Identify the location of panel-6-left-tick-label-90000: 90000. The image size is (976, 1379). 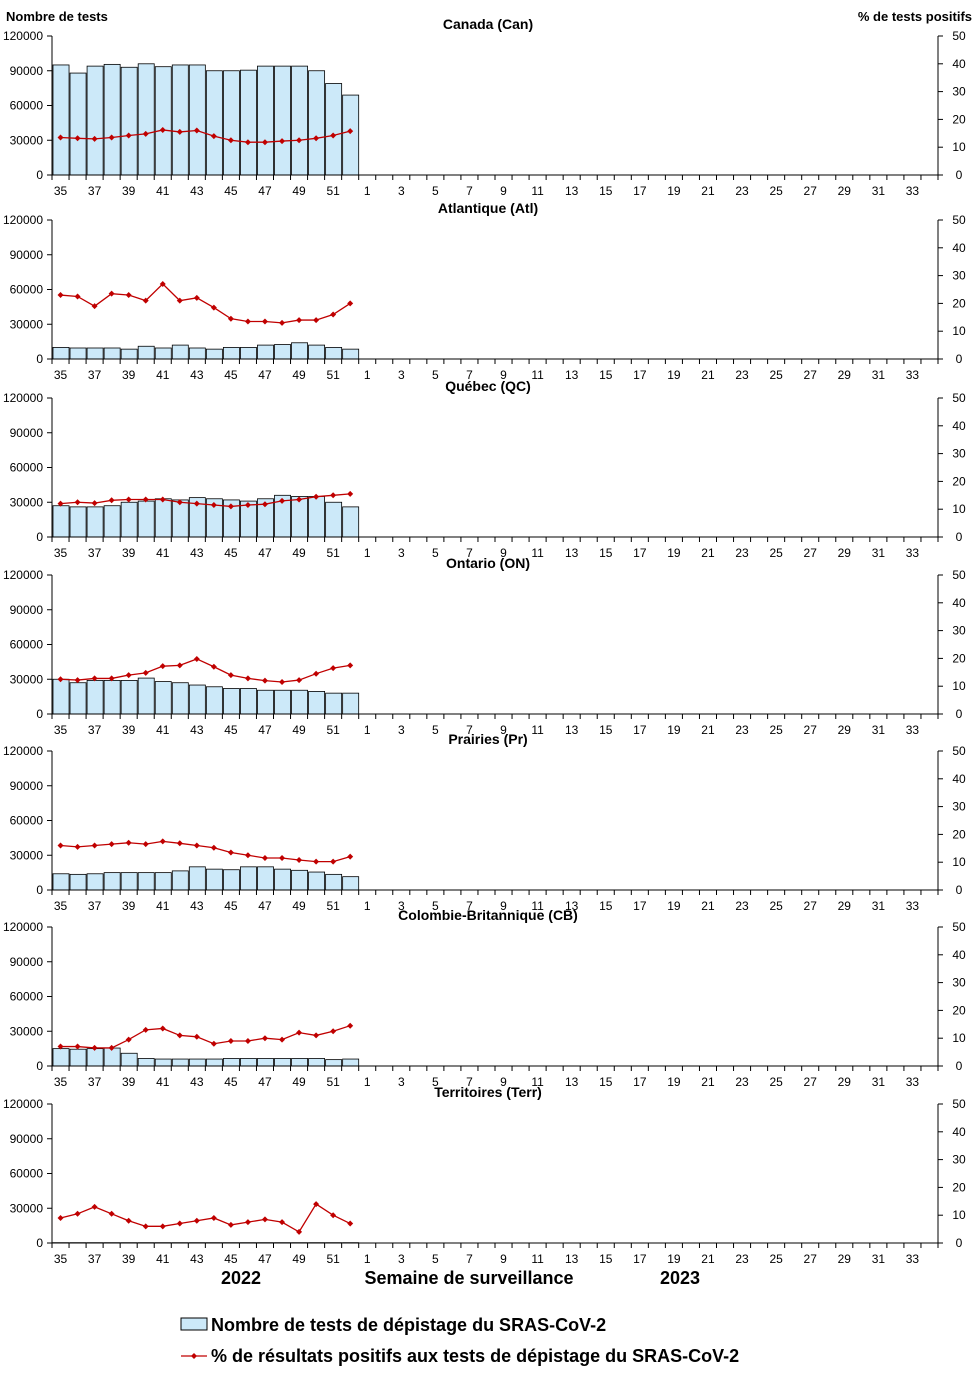
(27, 962).